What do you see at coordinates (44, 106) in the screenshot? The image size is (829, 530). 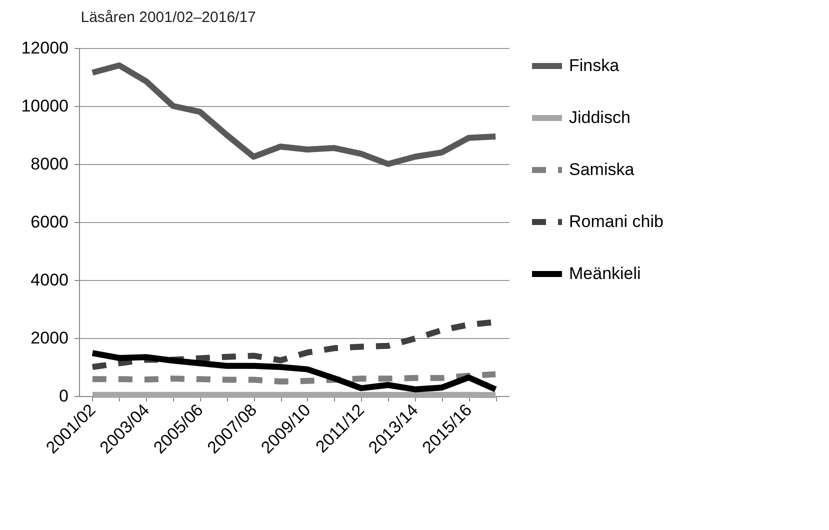 I see `y-tick-label: 10000` at bounding box center [44, 106].